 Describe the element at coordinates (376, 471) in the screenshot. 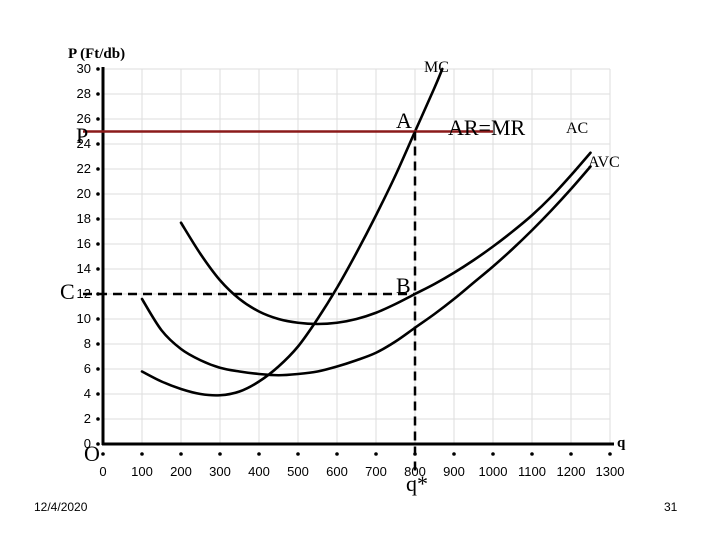

I see `x-tick-label: 700` at that location.